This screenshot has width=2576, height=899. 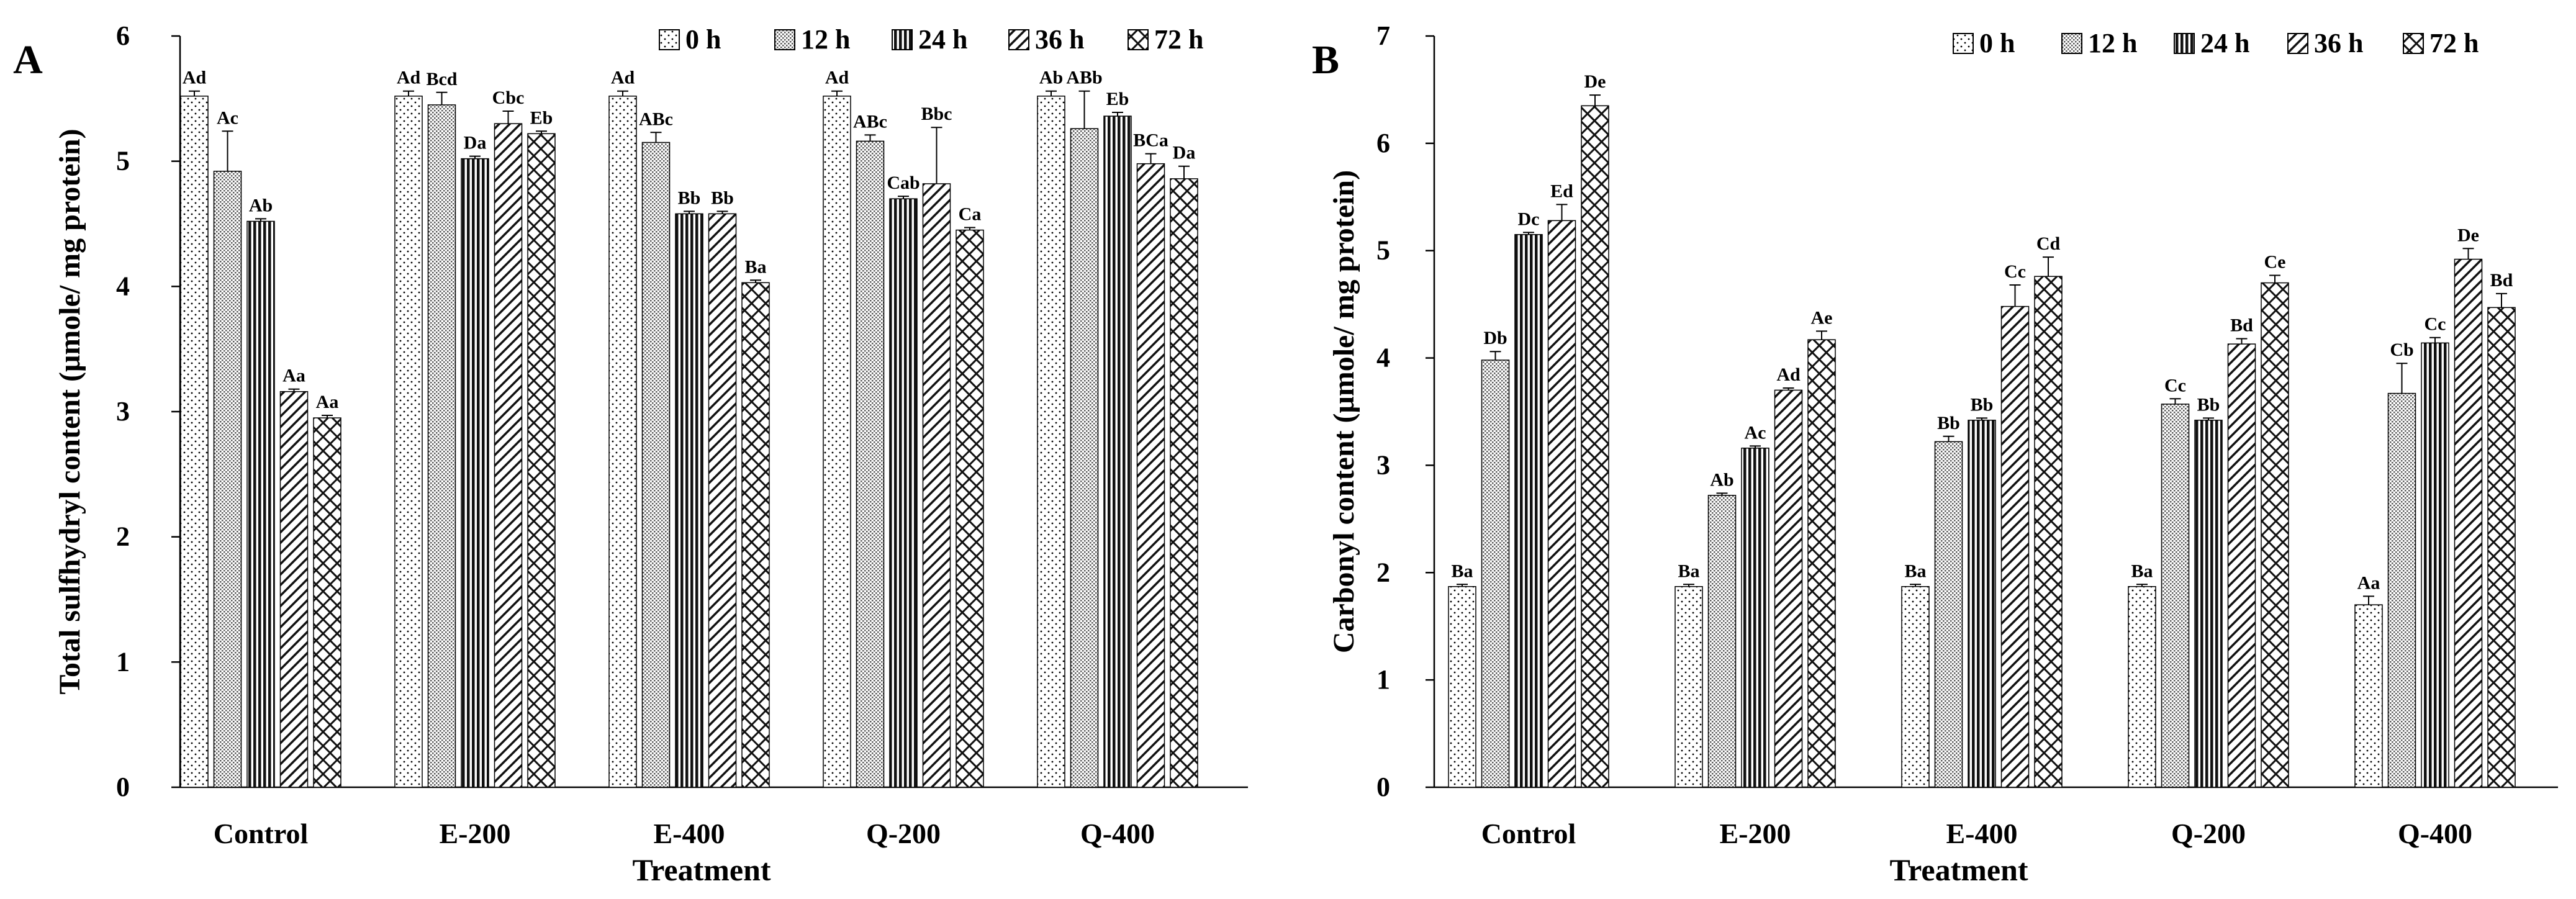 I want to click on legend-label: 12 h, so click(x=2112, y=43).